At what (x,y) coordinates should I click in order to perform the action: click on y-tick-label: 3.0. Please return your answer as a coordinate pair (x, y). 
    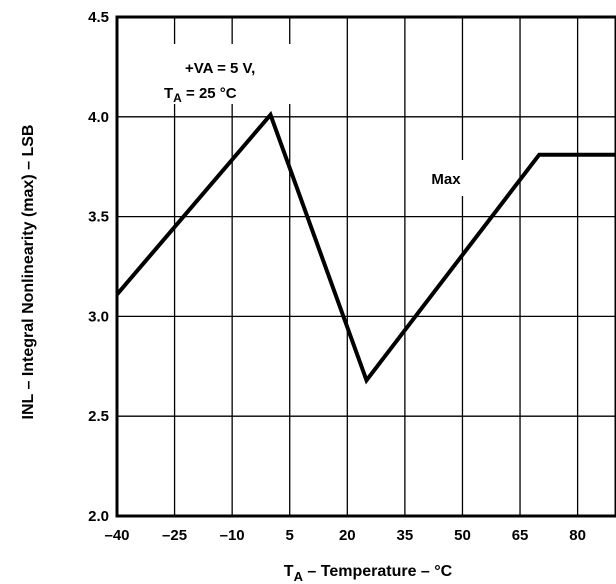
    Looking at the image, I should click on (98, 316).